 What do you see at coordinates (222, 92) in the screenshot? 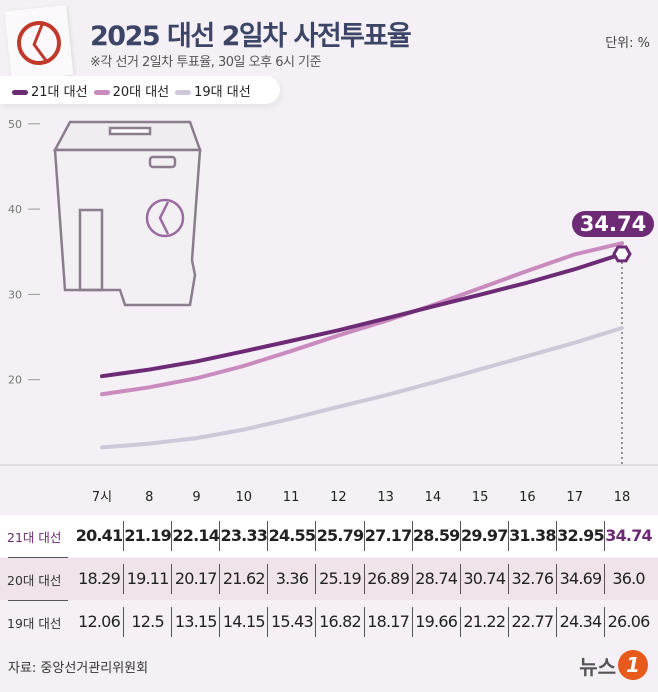
I see `legend-label: 19대 대선` at bounding box center [222, 92].